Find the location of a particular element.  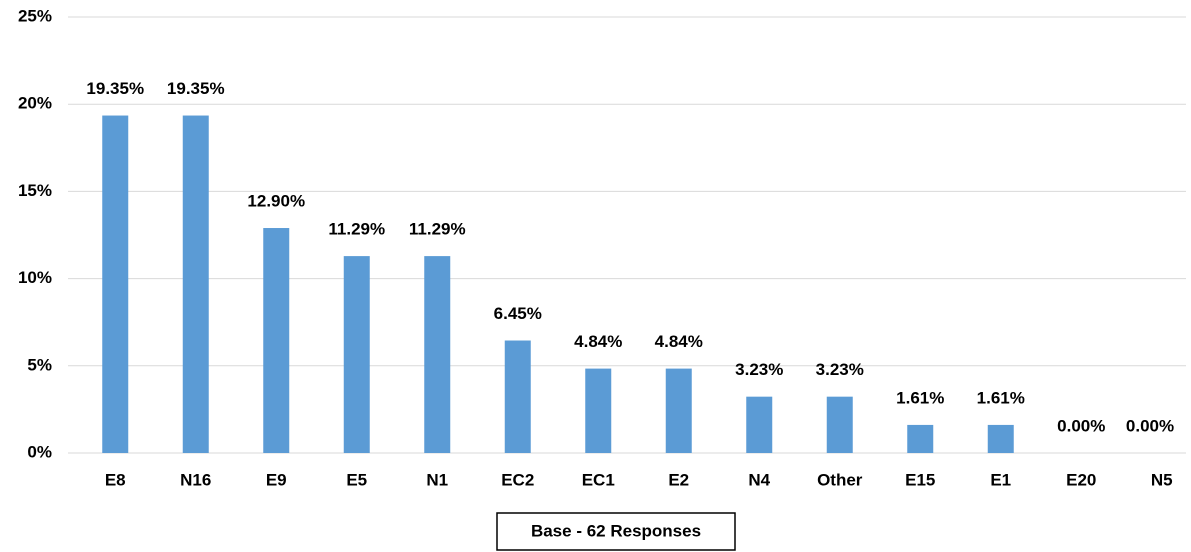

x-tick-label: N4 is located at coordinates (759, 479).